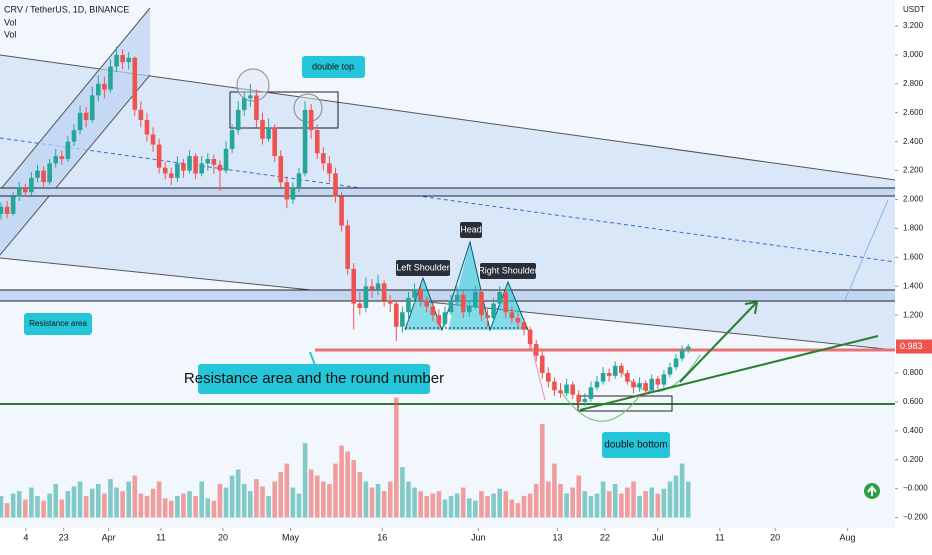 The height and width of the screenshot is (555, 932). I want to click on x-tick-label: Apr, so click(109, 537).